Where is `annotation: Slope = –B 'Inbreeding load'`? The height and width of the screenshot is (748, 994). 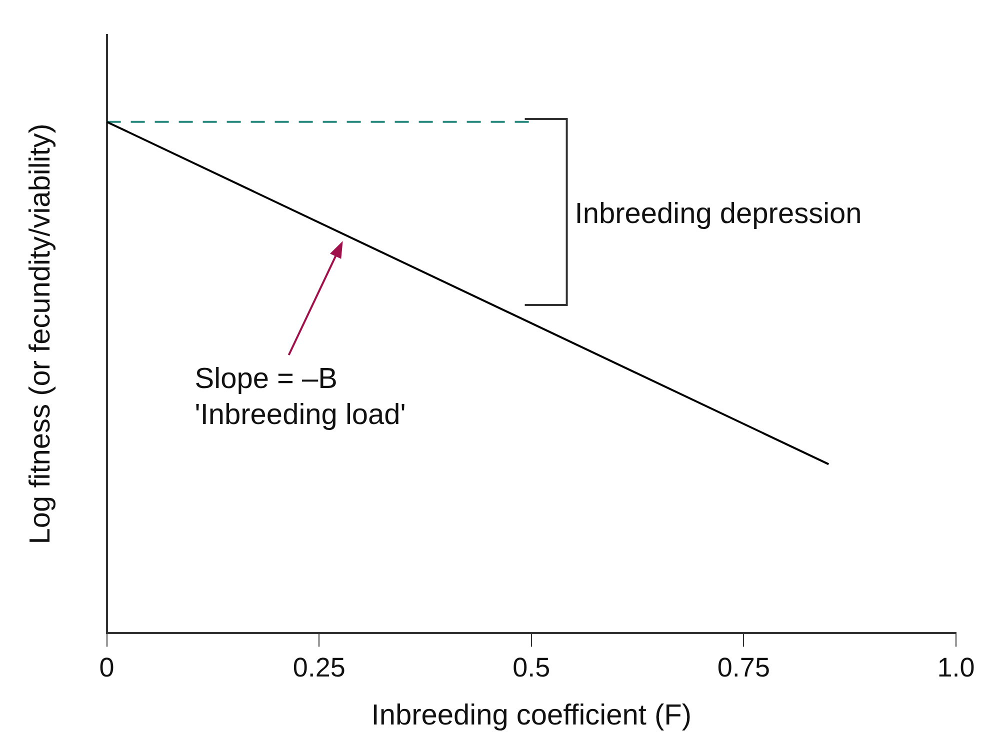
annotation: Slope = –B 'Inbreeding load' is located at coordinates (300, 397).